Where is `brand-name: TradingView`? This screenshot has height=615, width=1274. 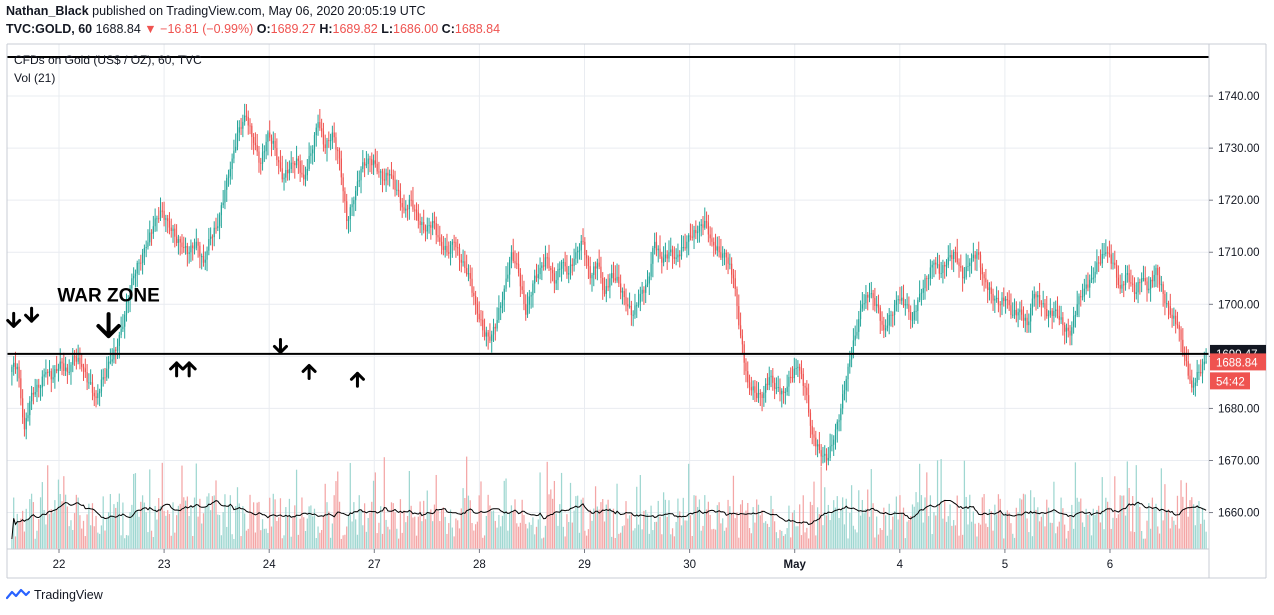 brand-name: TradingView is located at coordinates (68, 595).